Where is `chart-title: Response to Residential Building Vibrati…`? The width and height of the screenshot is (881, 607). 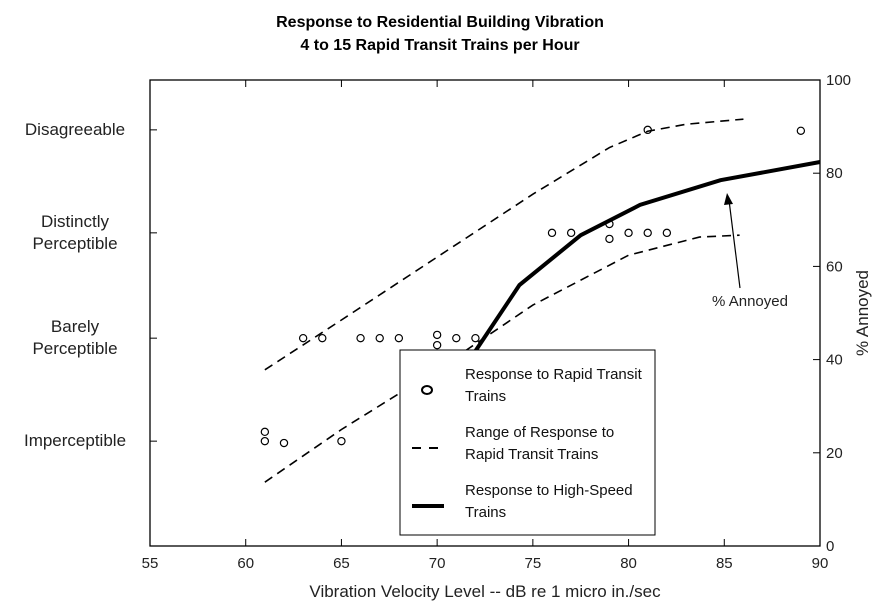
chart-title: Response to Residential Building Vibrati… is located at coordinates (440, 22).